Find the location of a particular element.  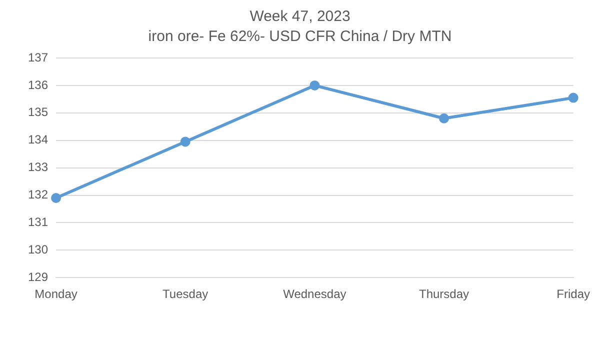

y-tick-label: 130 is located at coordinates (38, 249).